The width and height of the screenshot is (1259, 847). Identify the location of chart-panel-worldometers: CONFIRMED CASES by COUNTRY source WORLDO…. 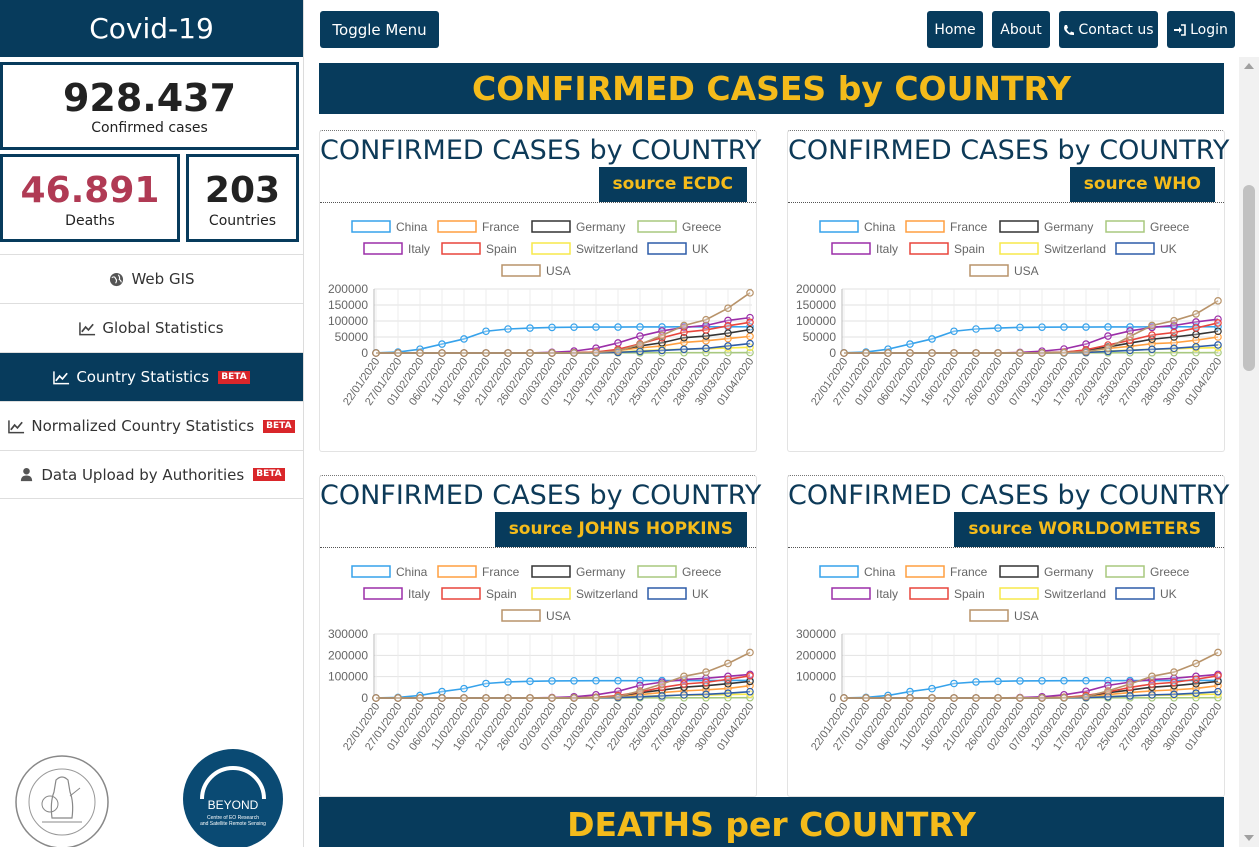
(1008, 636).